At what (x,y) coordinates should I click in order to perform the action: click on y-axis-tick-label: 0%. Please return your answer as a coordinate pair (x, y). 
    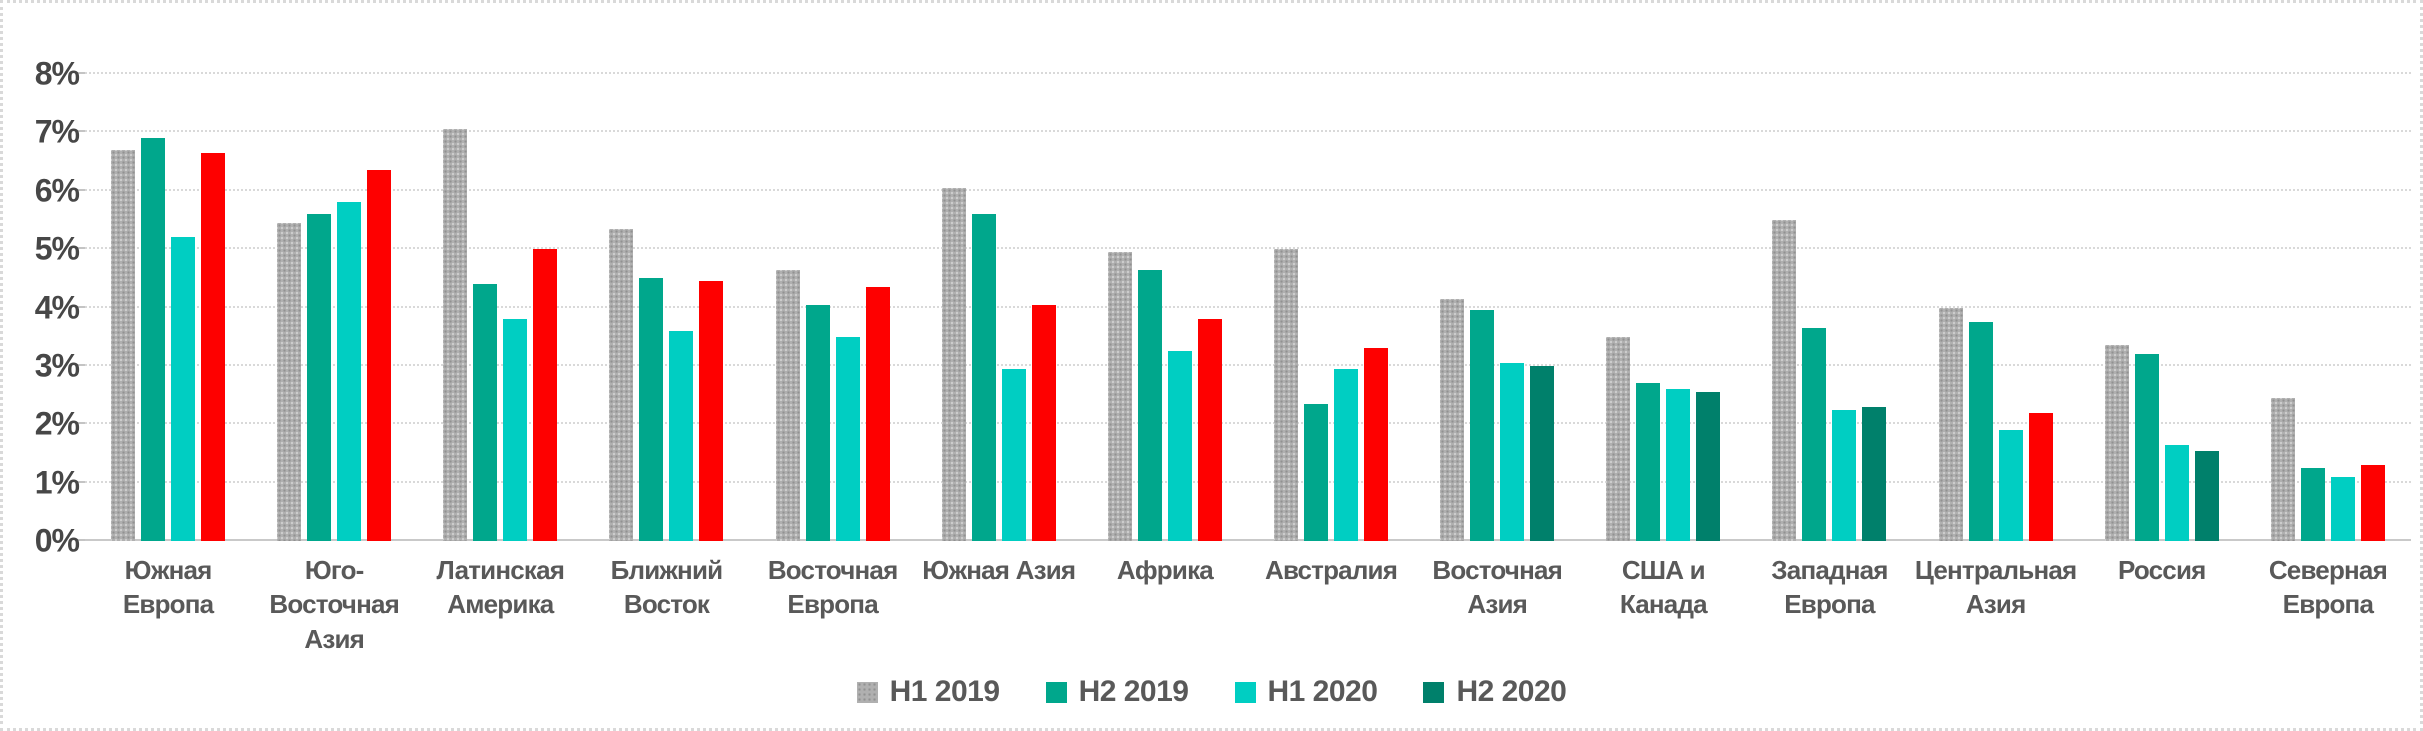
    Looking at the image, I should click on (57, 540).